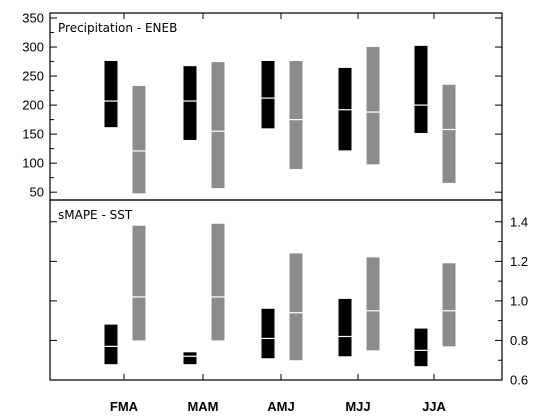 The height and width of the screenshot is (417, 550). Describe the element at coordinates (519, 340) in the screenshot. I see `y-tick-label: 0.8` at that location.